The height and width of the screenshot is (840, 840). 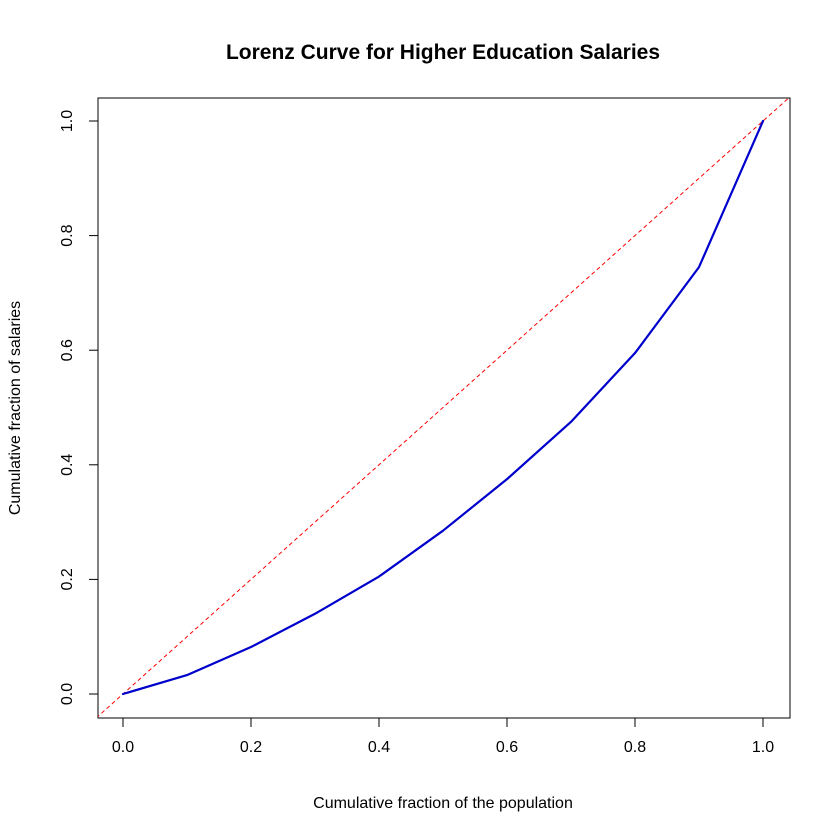 I want to click on x-axis: 0.0 0.2 0.4 0.6 0.8 1.0, so click(x=443, y=736).